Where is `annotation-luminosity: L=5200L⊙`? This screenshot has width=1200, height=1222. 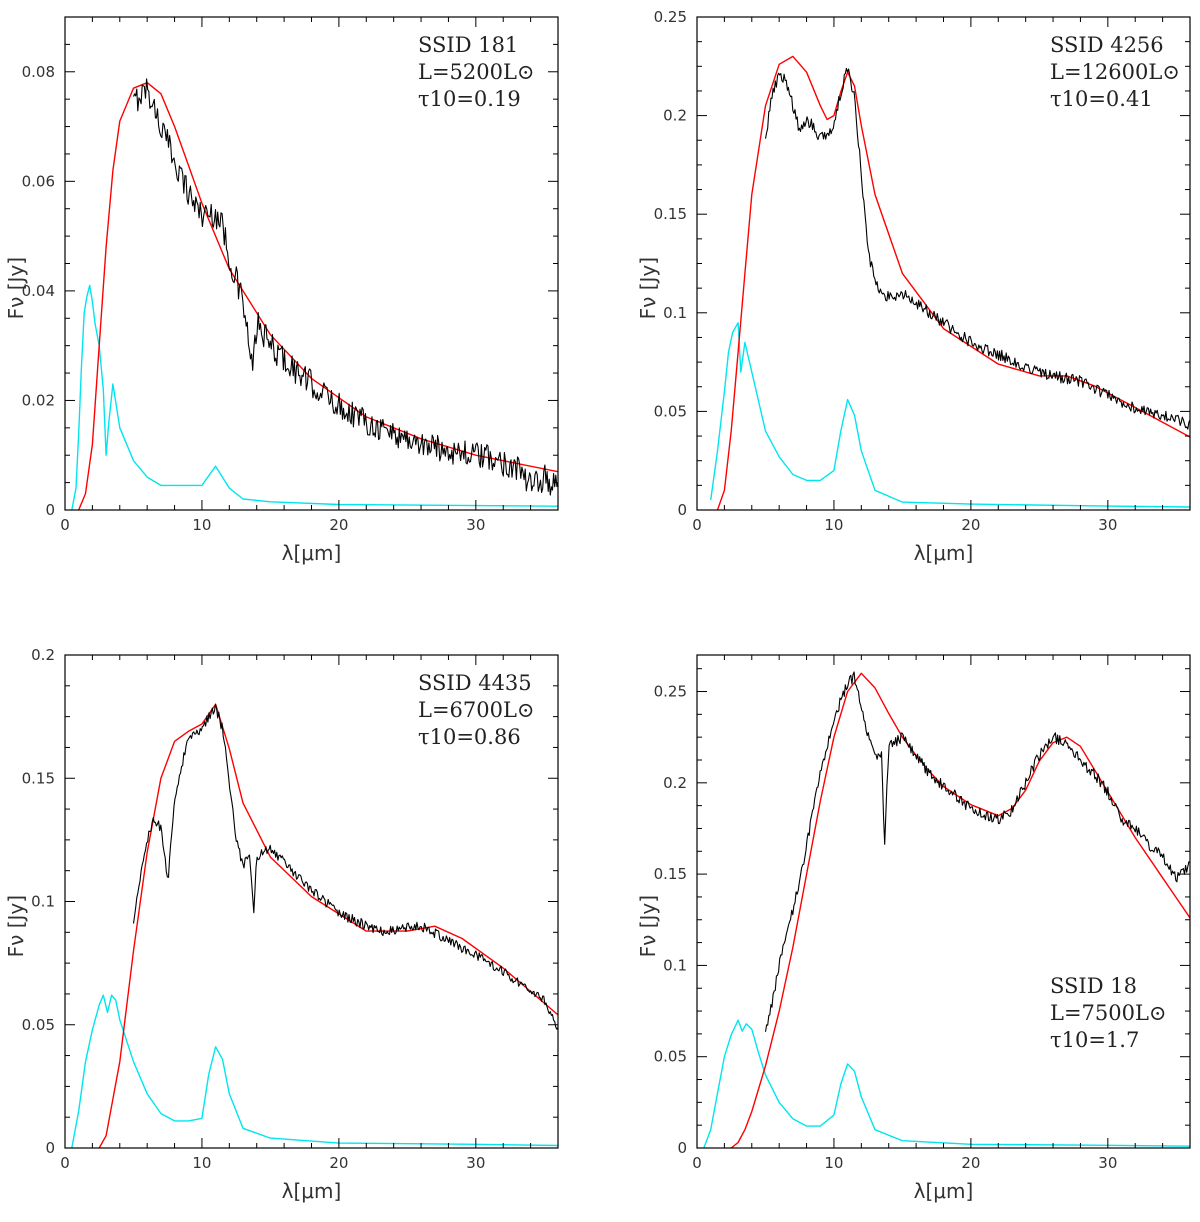
annotation-luminosity: L=5200L⊙ is located at coordinates (476, 72).